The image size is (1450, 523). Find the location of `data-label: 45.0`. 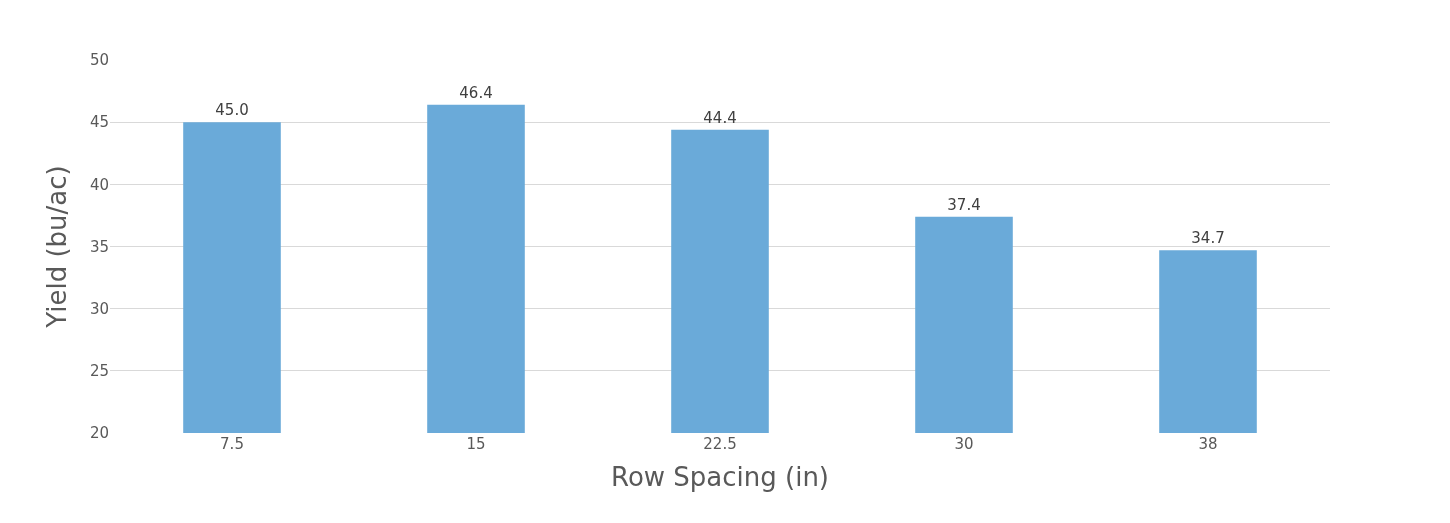

data-label: 45.0 is located at coordinates (232, 110).